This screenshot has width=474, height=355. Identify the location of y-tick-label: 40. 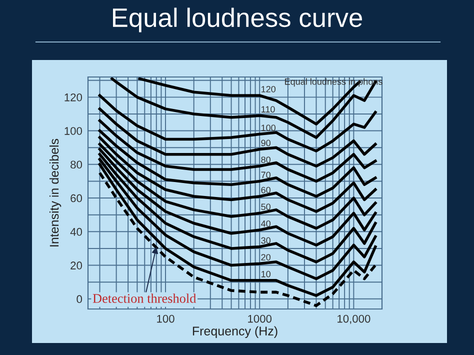
(76, 232).